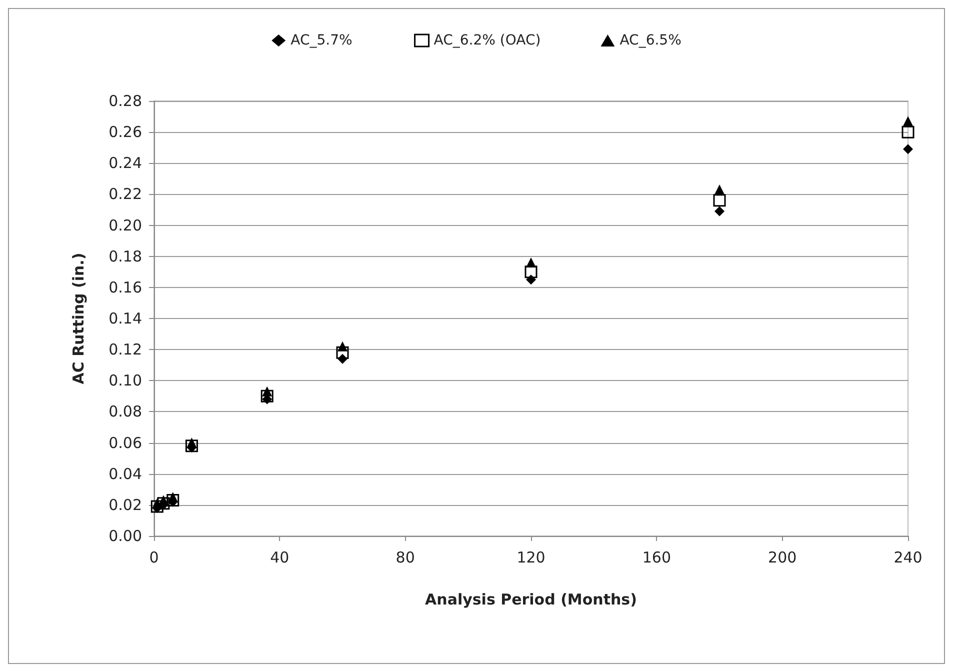  What do you see at coordinates (531, 599) in the screenshot?
I see `x-axis-title: Analysis Period (Months)` at bounding box center [531, 599].